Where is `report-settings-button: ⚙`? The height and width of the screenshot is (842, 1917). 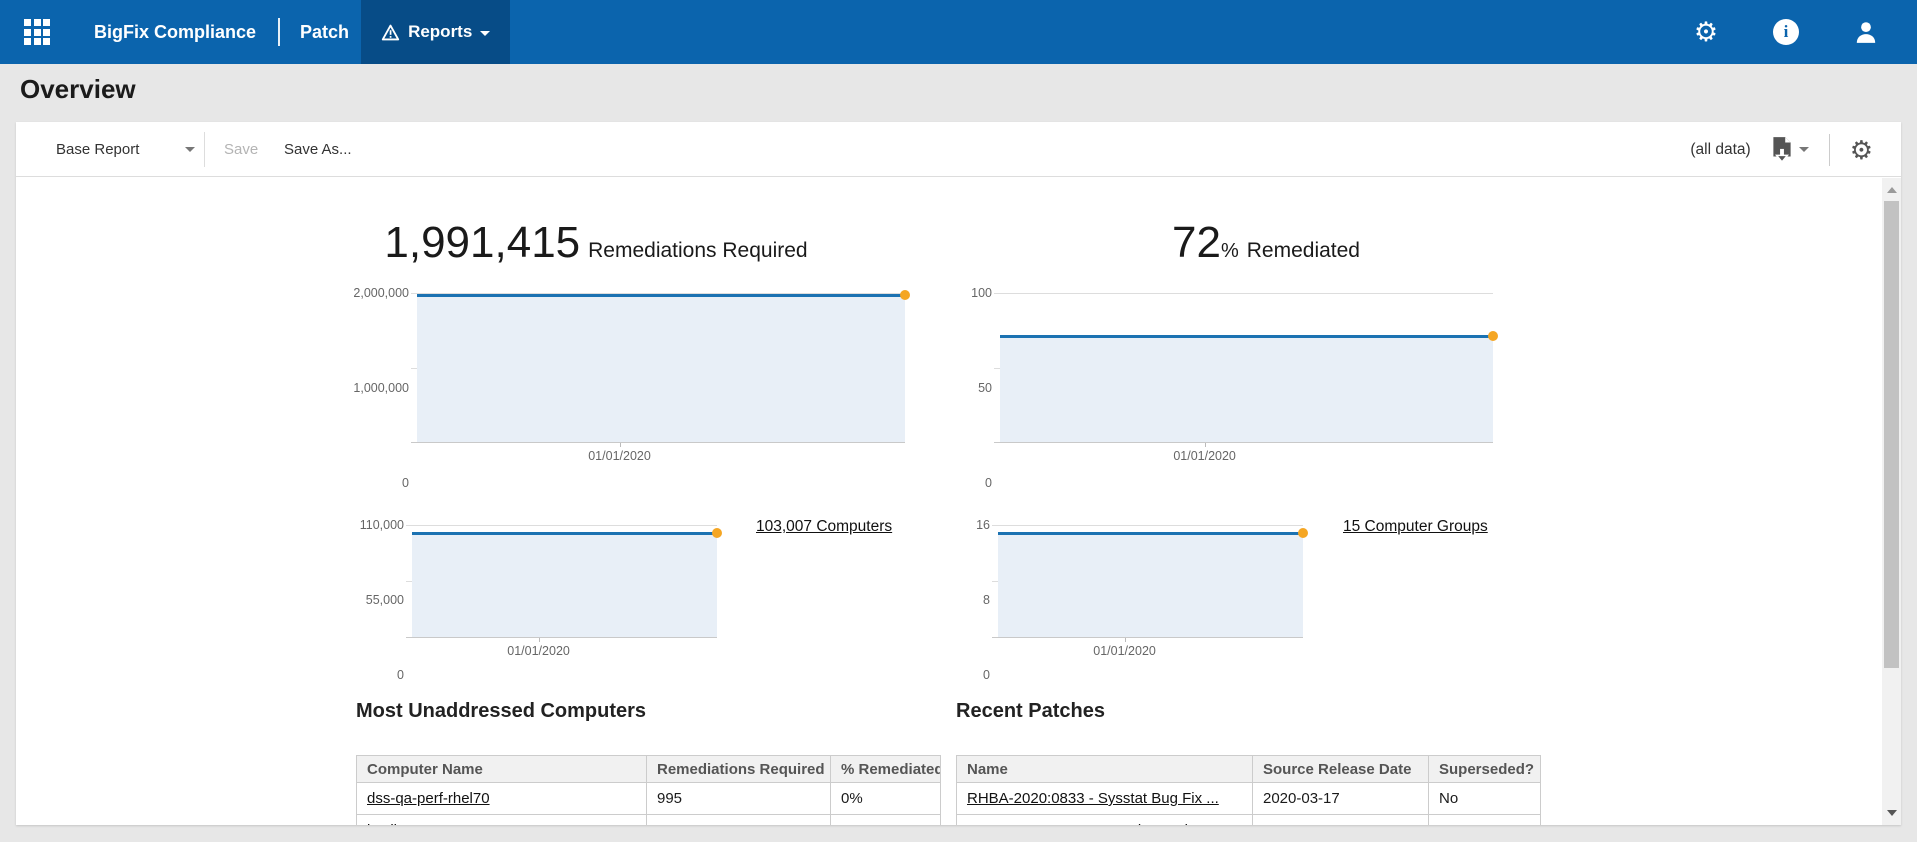 report-settings-button: ⚙ is located at coordinates (1861, 150).